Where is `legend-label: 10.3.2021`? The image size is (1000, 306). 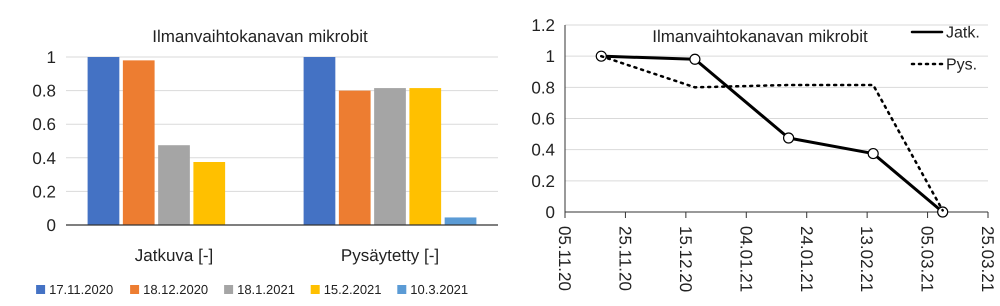
legend-label: 10.3.2021 is located at coordinates (439, 289).